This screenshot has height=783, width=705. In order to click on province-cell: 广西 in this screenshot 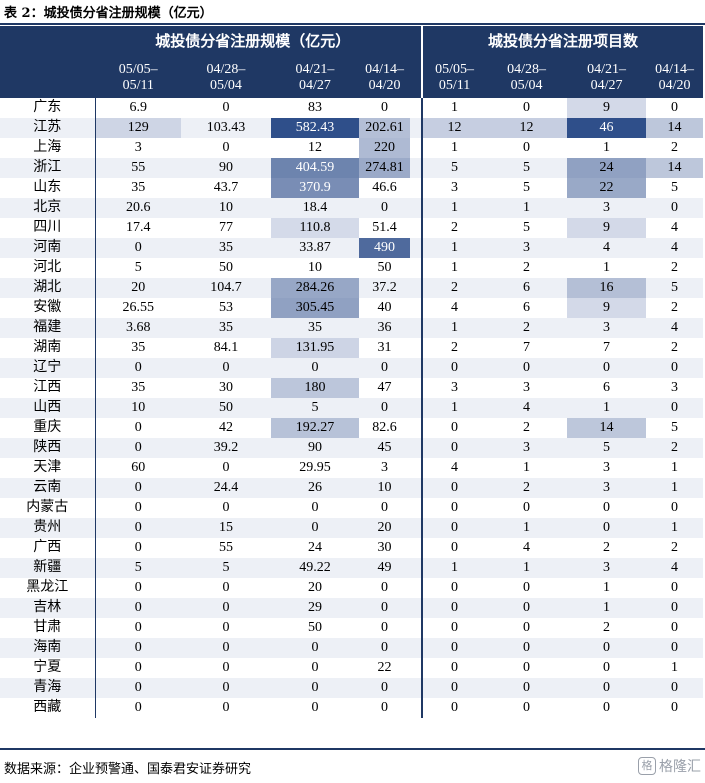, I will do `click(48, 548)`.